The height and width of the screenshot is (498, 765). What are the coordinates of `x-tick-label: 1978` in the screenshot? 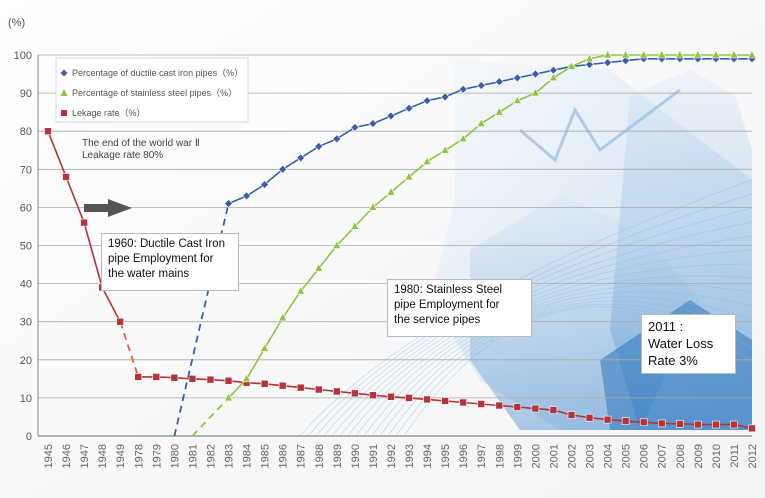 It's located at (139, 456).